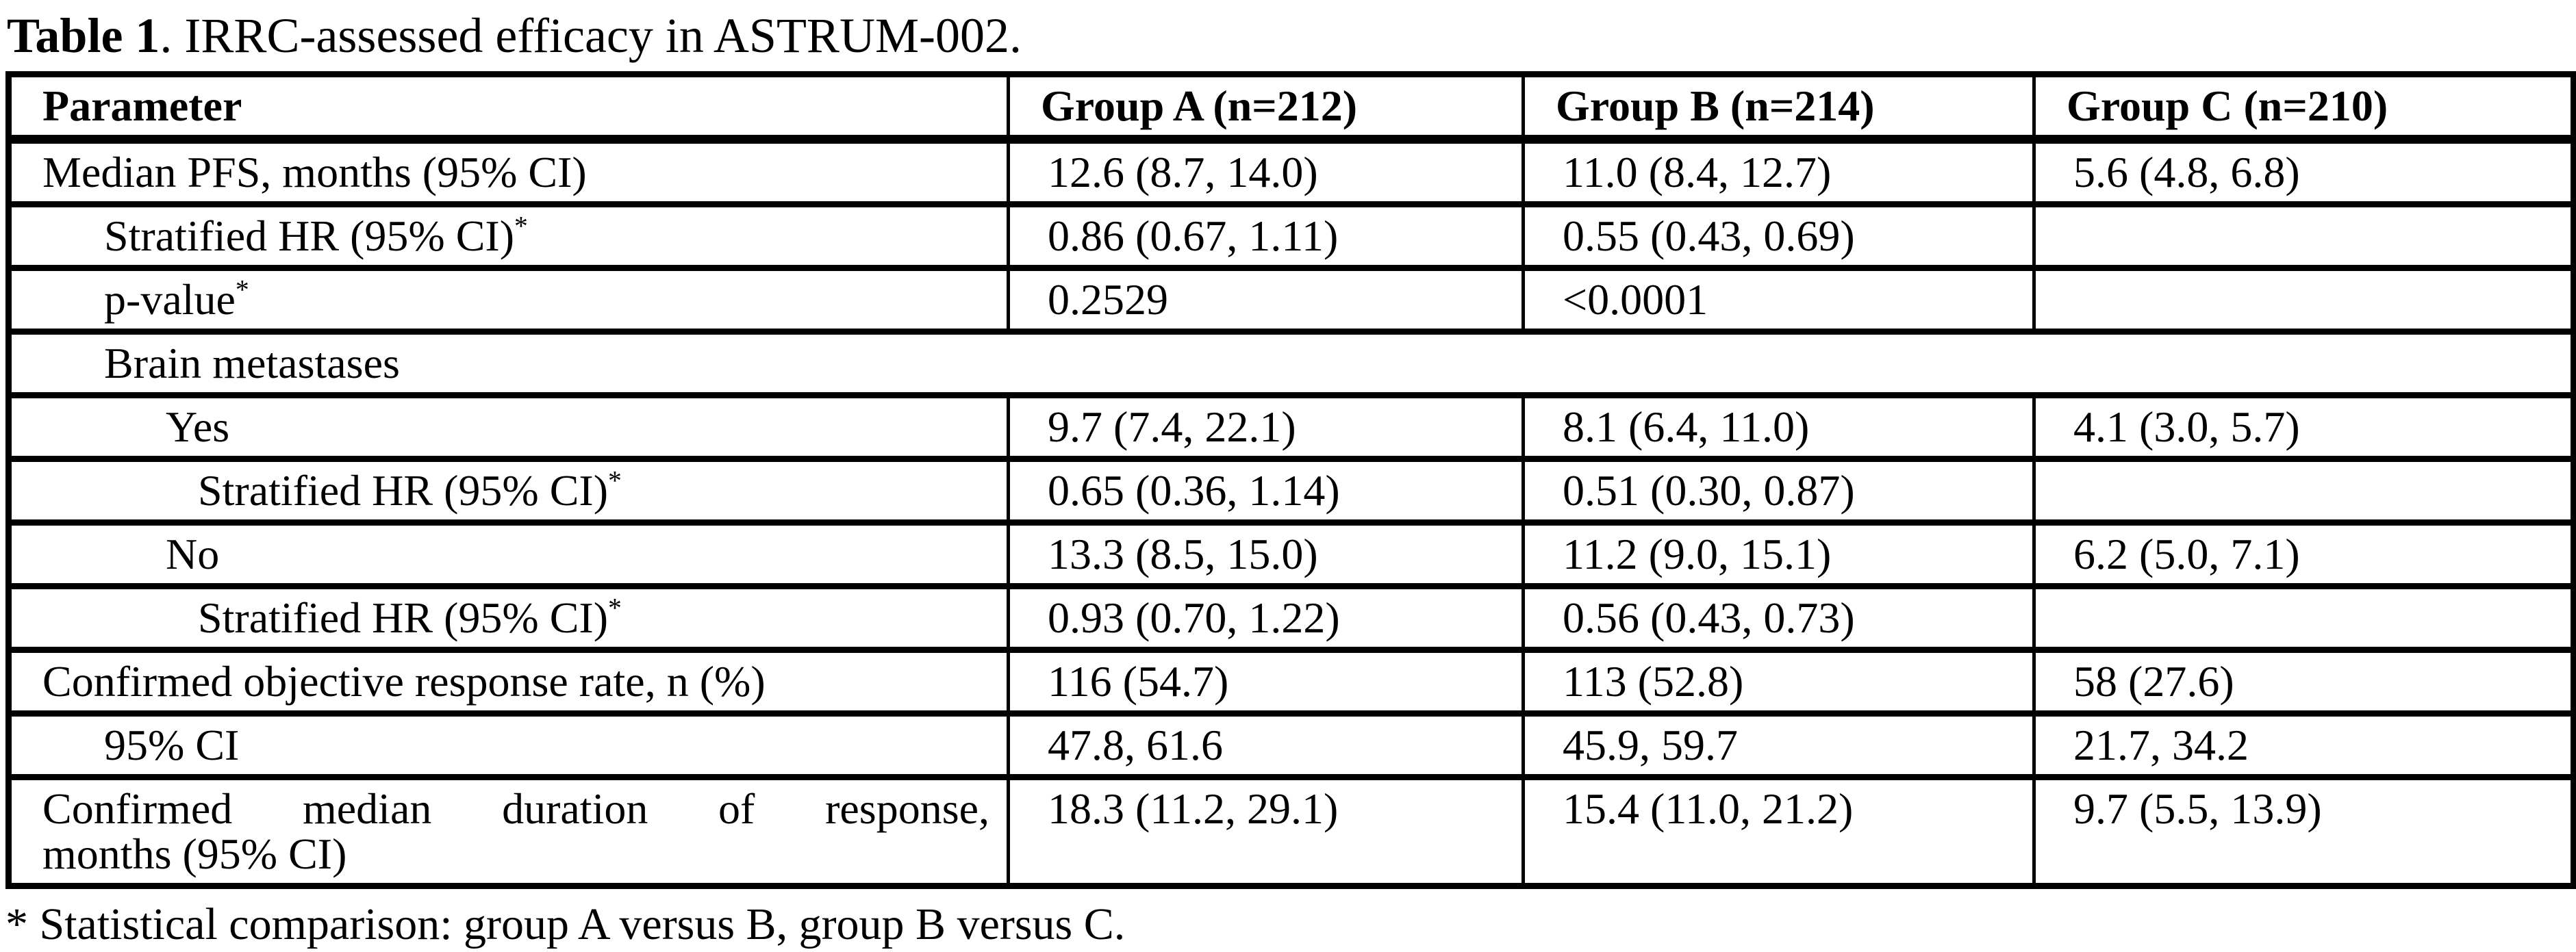 The image size is (2576, 952). What do you see at coordinates (1778, 554) in the screenshot?
I see `value-cell-group-b: 11.2 (9.0, 15.1)` at bounding box center [1778, 554].